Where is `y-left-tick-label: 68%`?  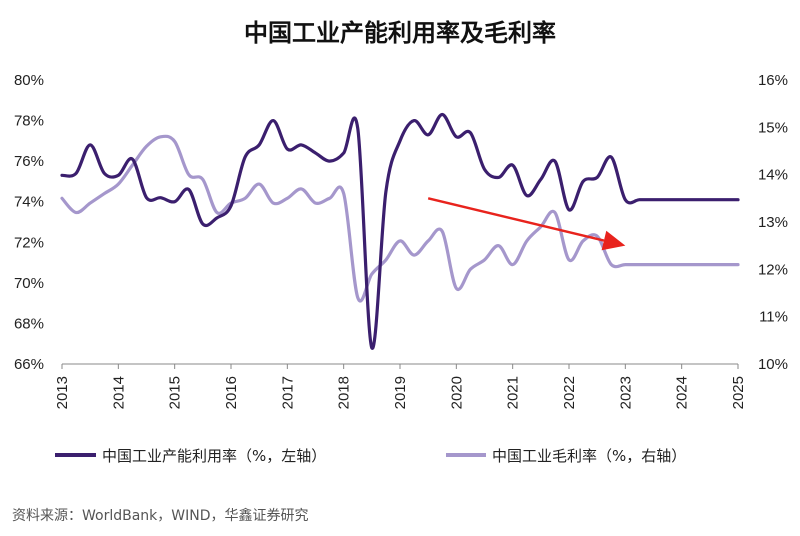 y-left-tick-label: 68% is located at coordinates (29, 323).